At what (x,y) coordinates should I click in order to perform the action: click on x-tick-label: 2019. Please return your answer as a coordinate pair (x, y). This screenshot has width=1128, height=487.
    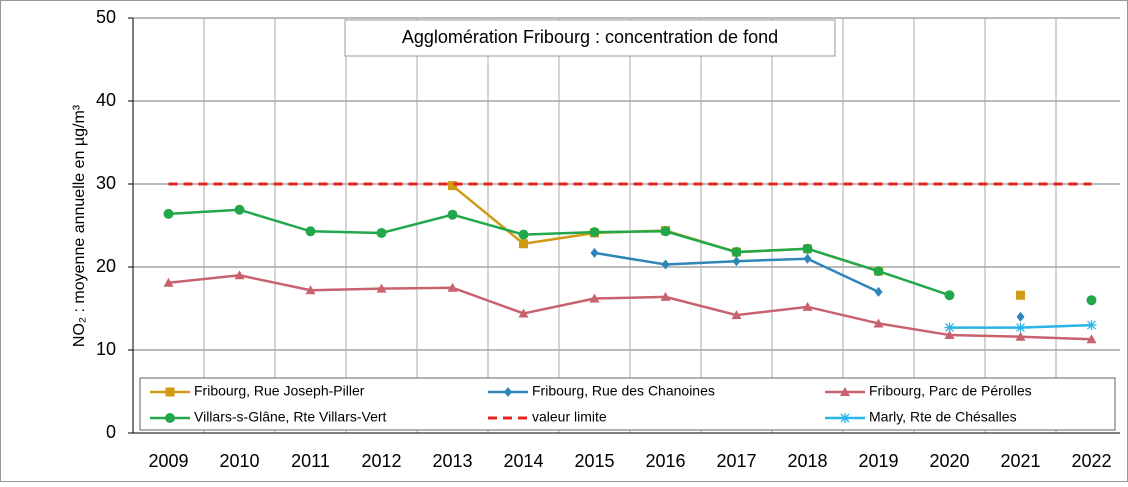
    Looking at the image, I should click on (878, 461).